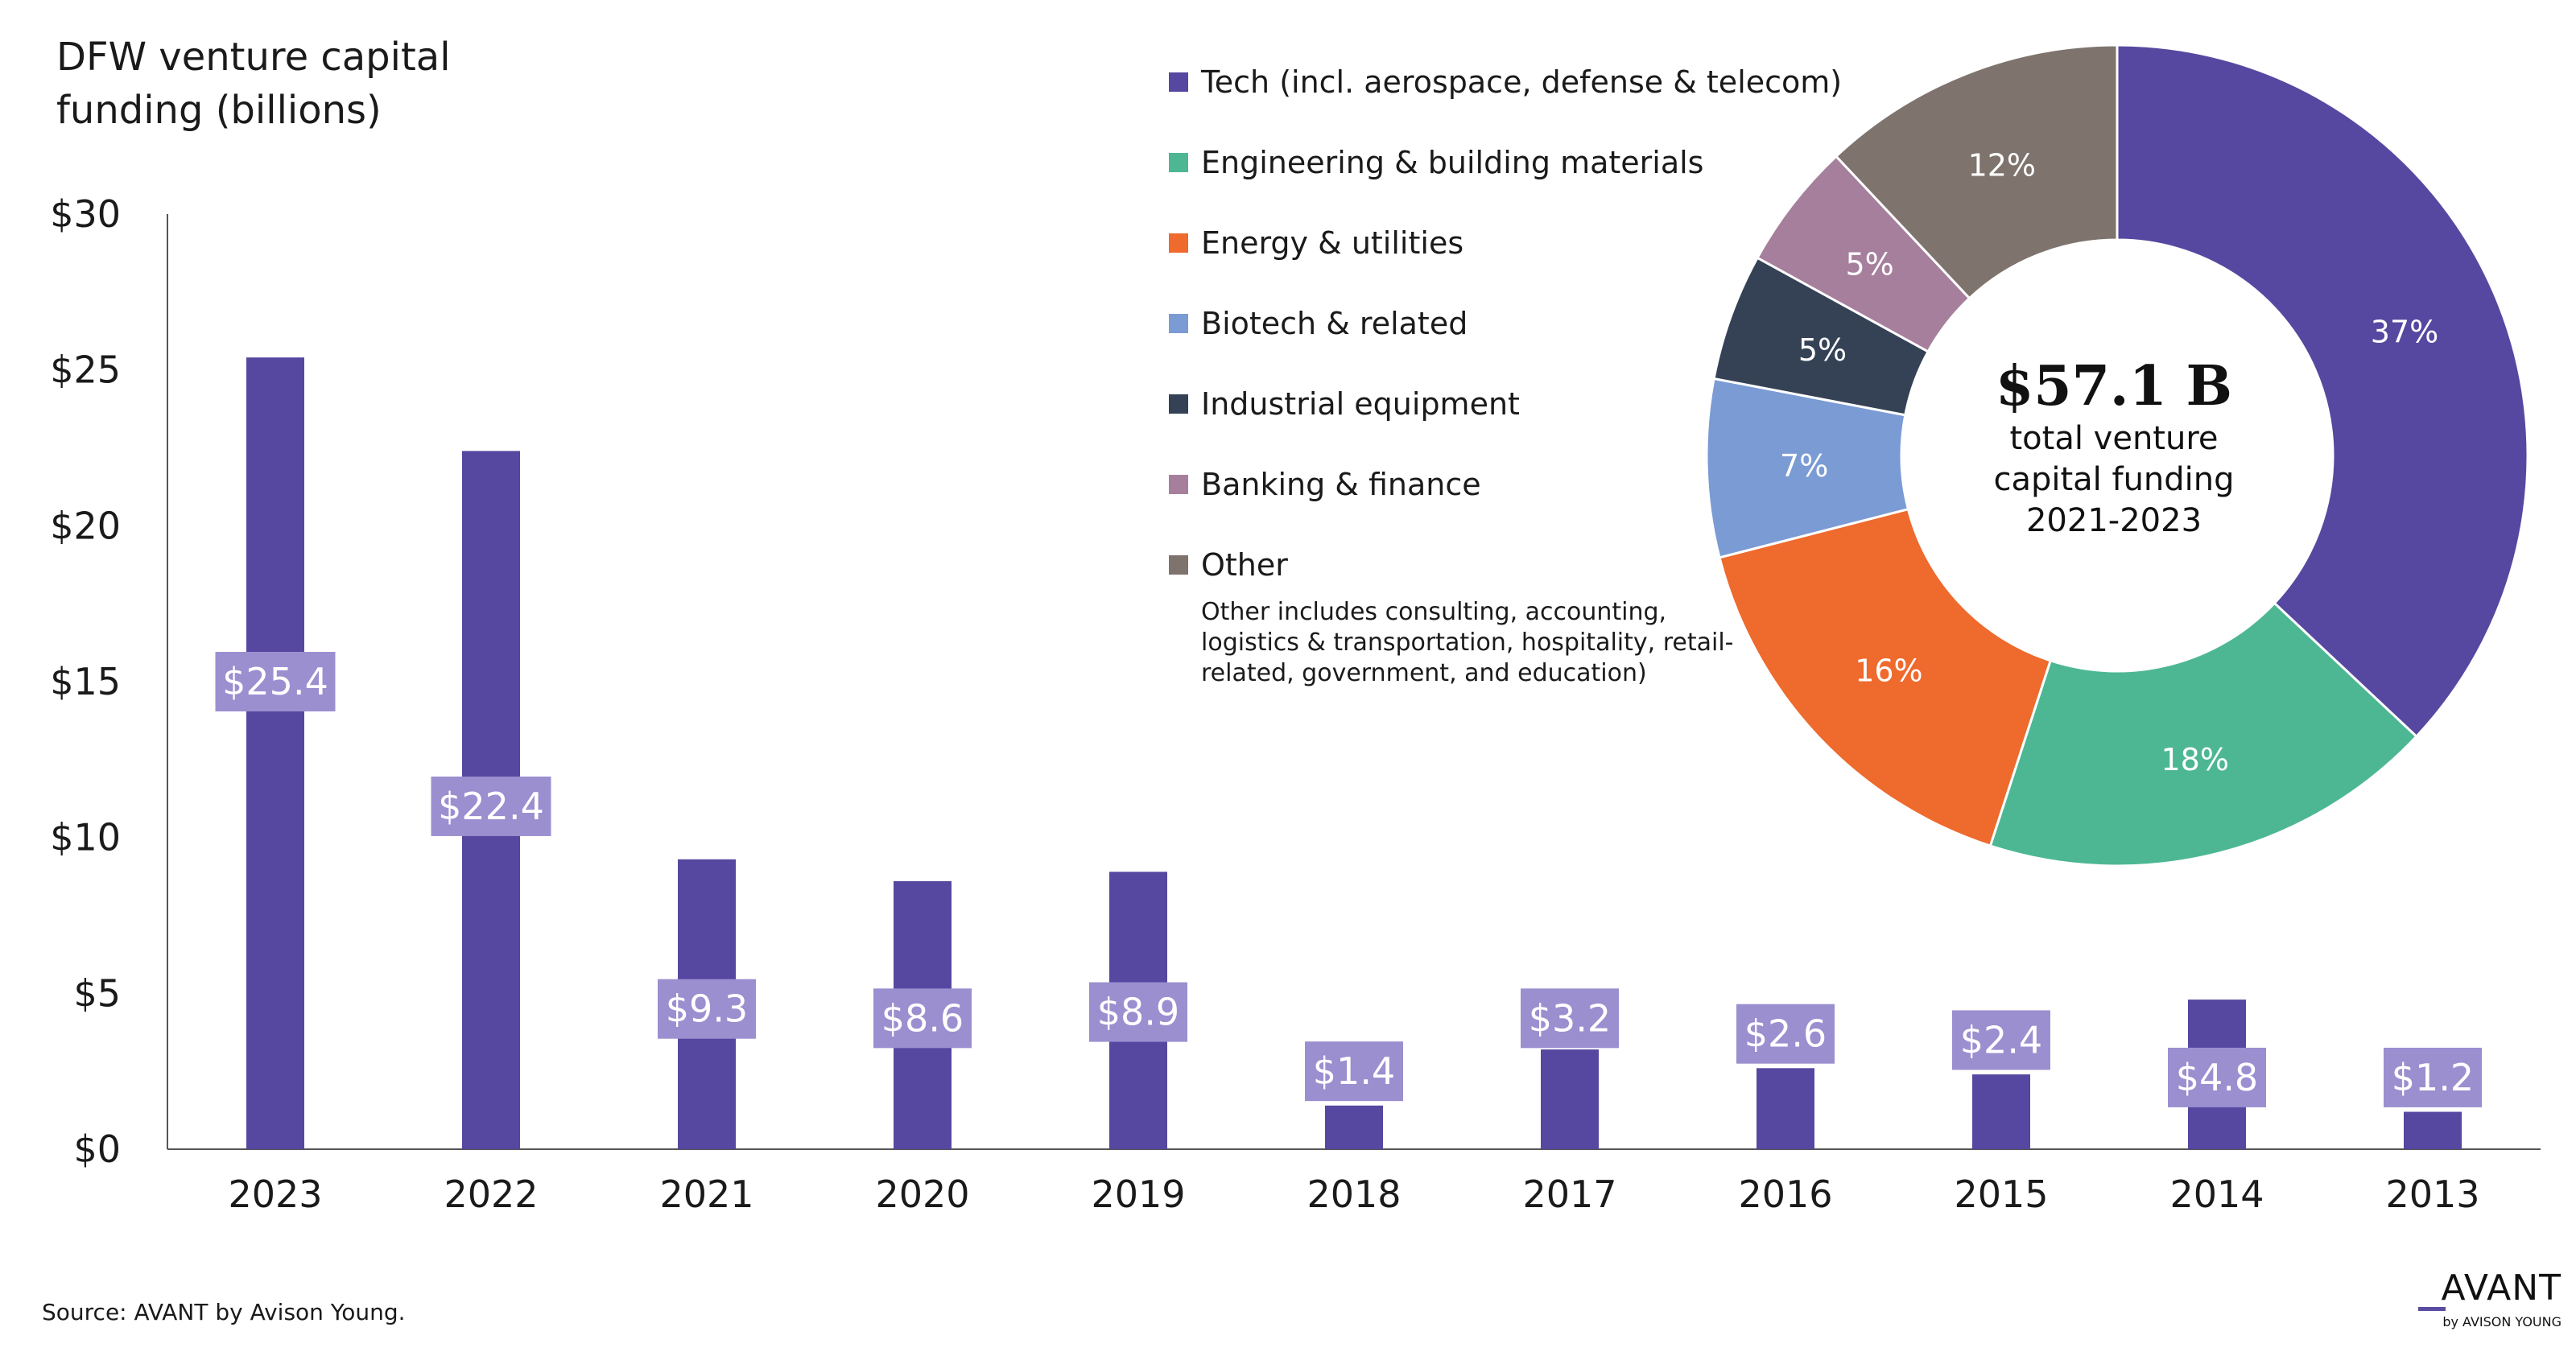 This screenshot has height=1352, width=2576. Describe the element at coordinates (85, 837) in the screenshot. I see `y-tick-label: $10` at that location.